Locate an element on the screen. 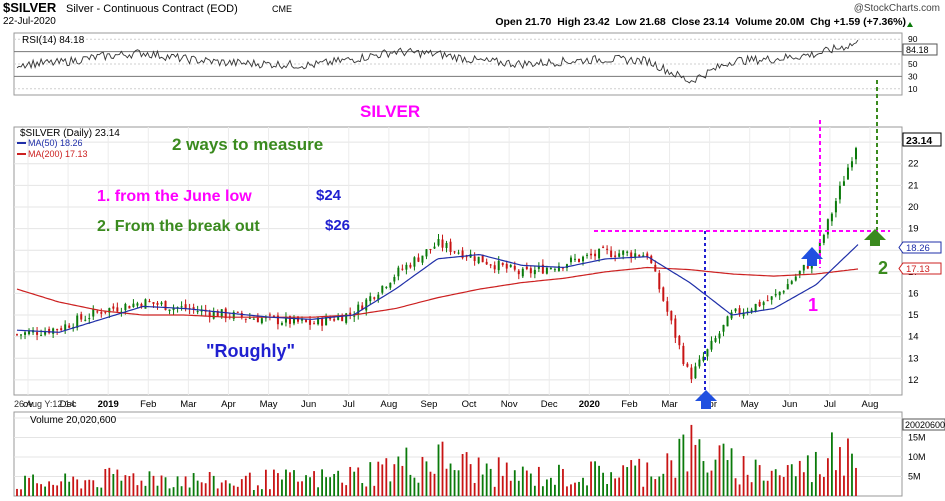 This screenshot has width=945, height=501. price-tick-label: 22 is located at coordinates (913, 164).